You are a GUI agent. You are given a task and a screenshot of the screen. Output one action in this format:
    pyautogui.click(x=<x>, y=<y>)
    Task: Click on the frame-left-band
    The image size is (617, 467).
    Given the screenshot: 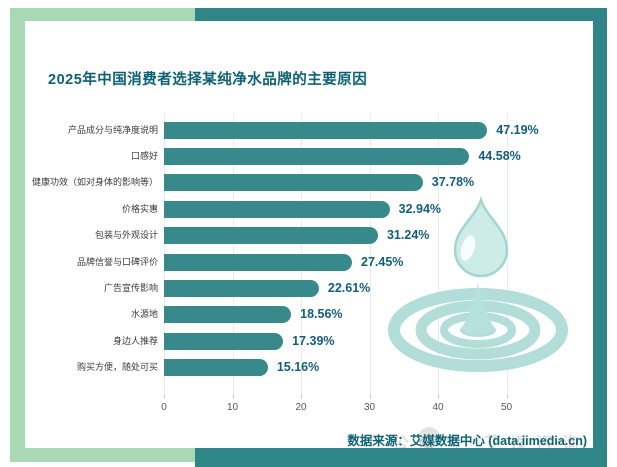 What is the action you would take?
    pyautogui.click(x=17, y=235)
    